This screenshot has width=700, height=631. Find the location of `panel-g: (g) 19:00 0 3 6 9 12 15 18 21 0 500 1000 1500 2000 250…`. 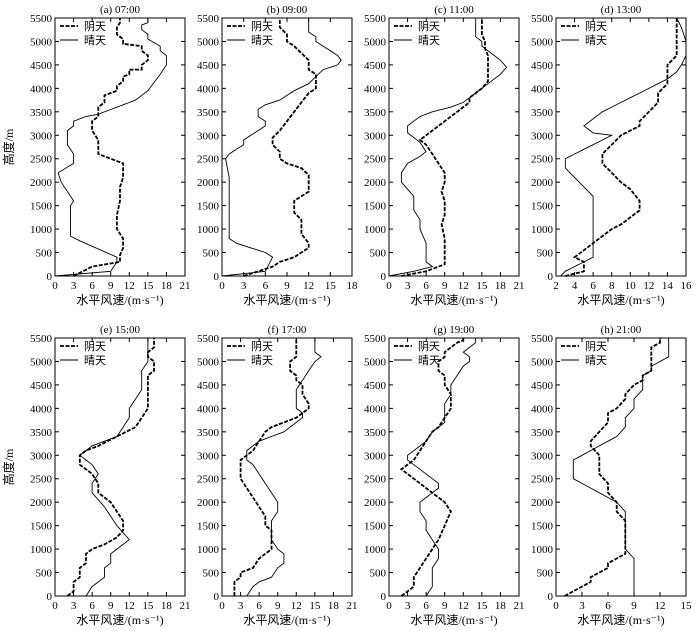

panel-g: (g) 19:00 0 3 6 9 12 15 18 21 0 500 1000 1500 2000 250… is located at coordinates (444, 475).